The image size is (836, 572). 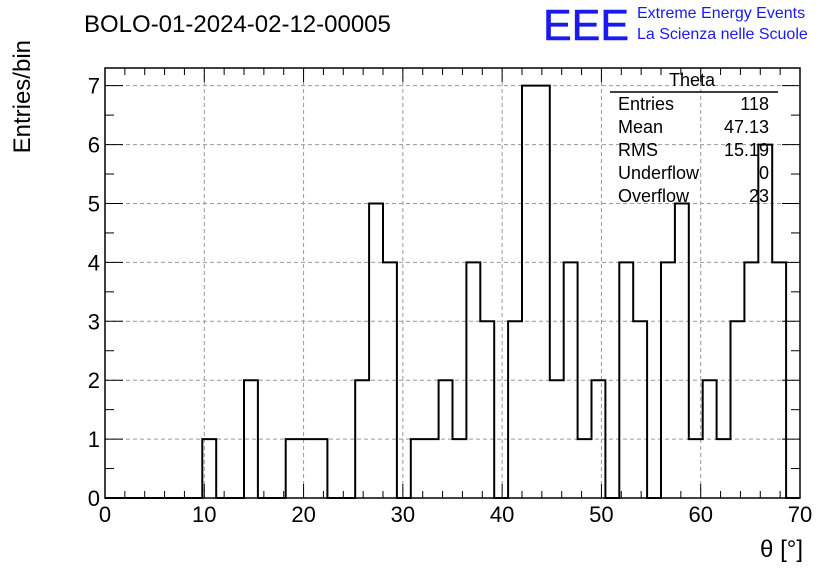 What do you see at coordinates (303, 514) in the screenshot?
I see `x-tick-label: 20` at bounding box center [303, 514].